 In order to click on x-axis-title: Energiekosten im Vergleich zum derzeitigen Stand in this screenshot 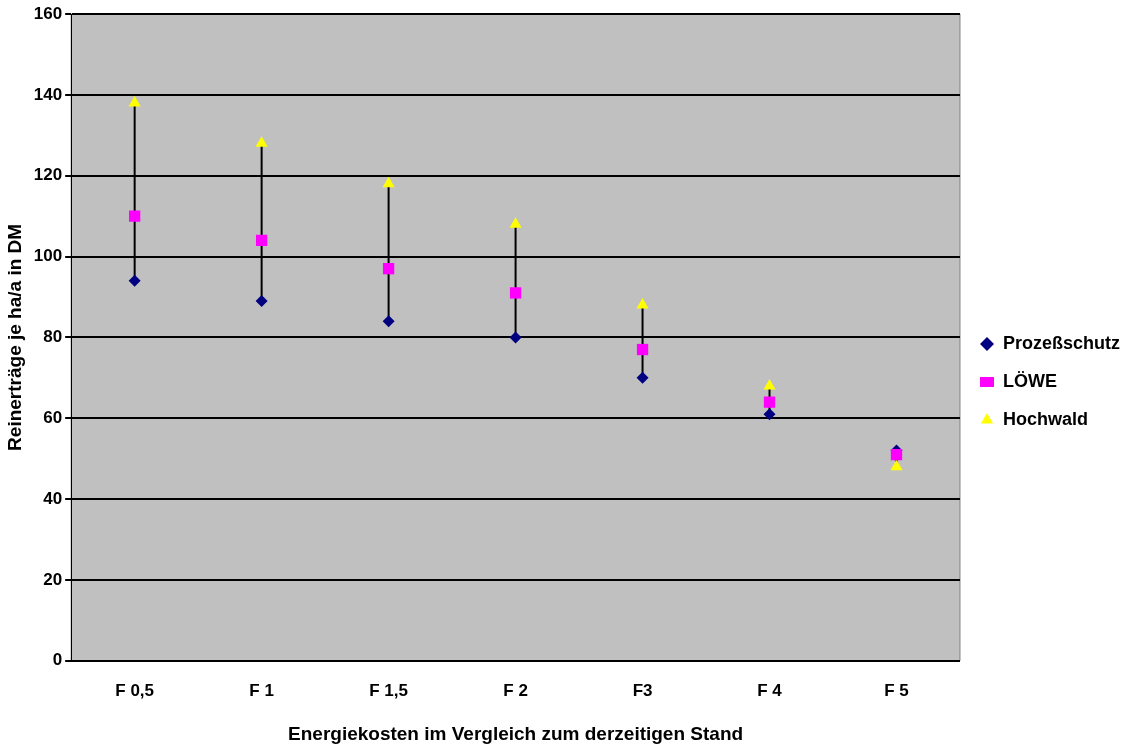, I will do `click(516, 733)`.